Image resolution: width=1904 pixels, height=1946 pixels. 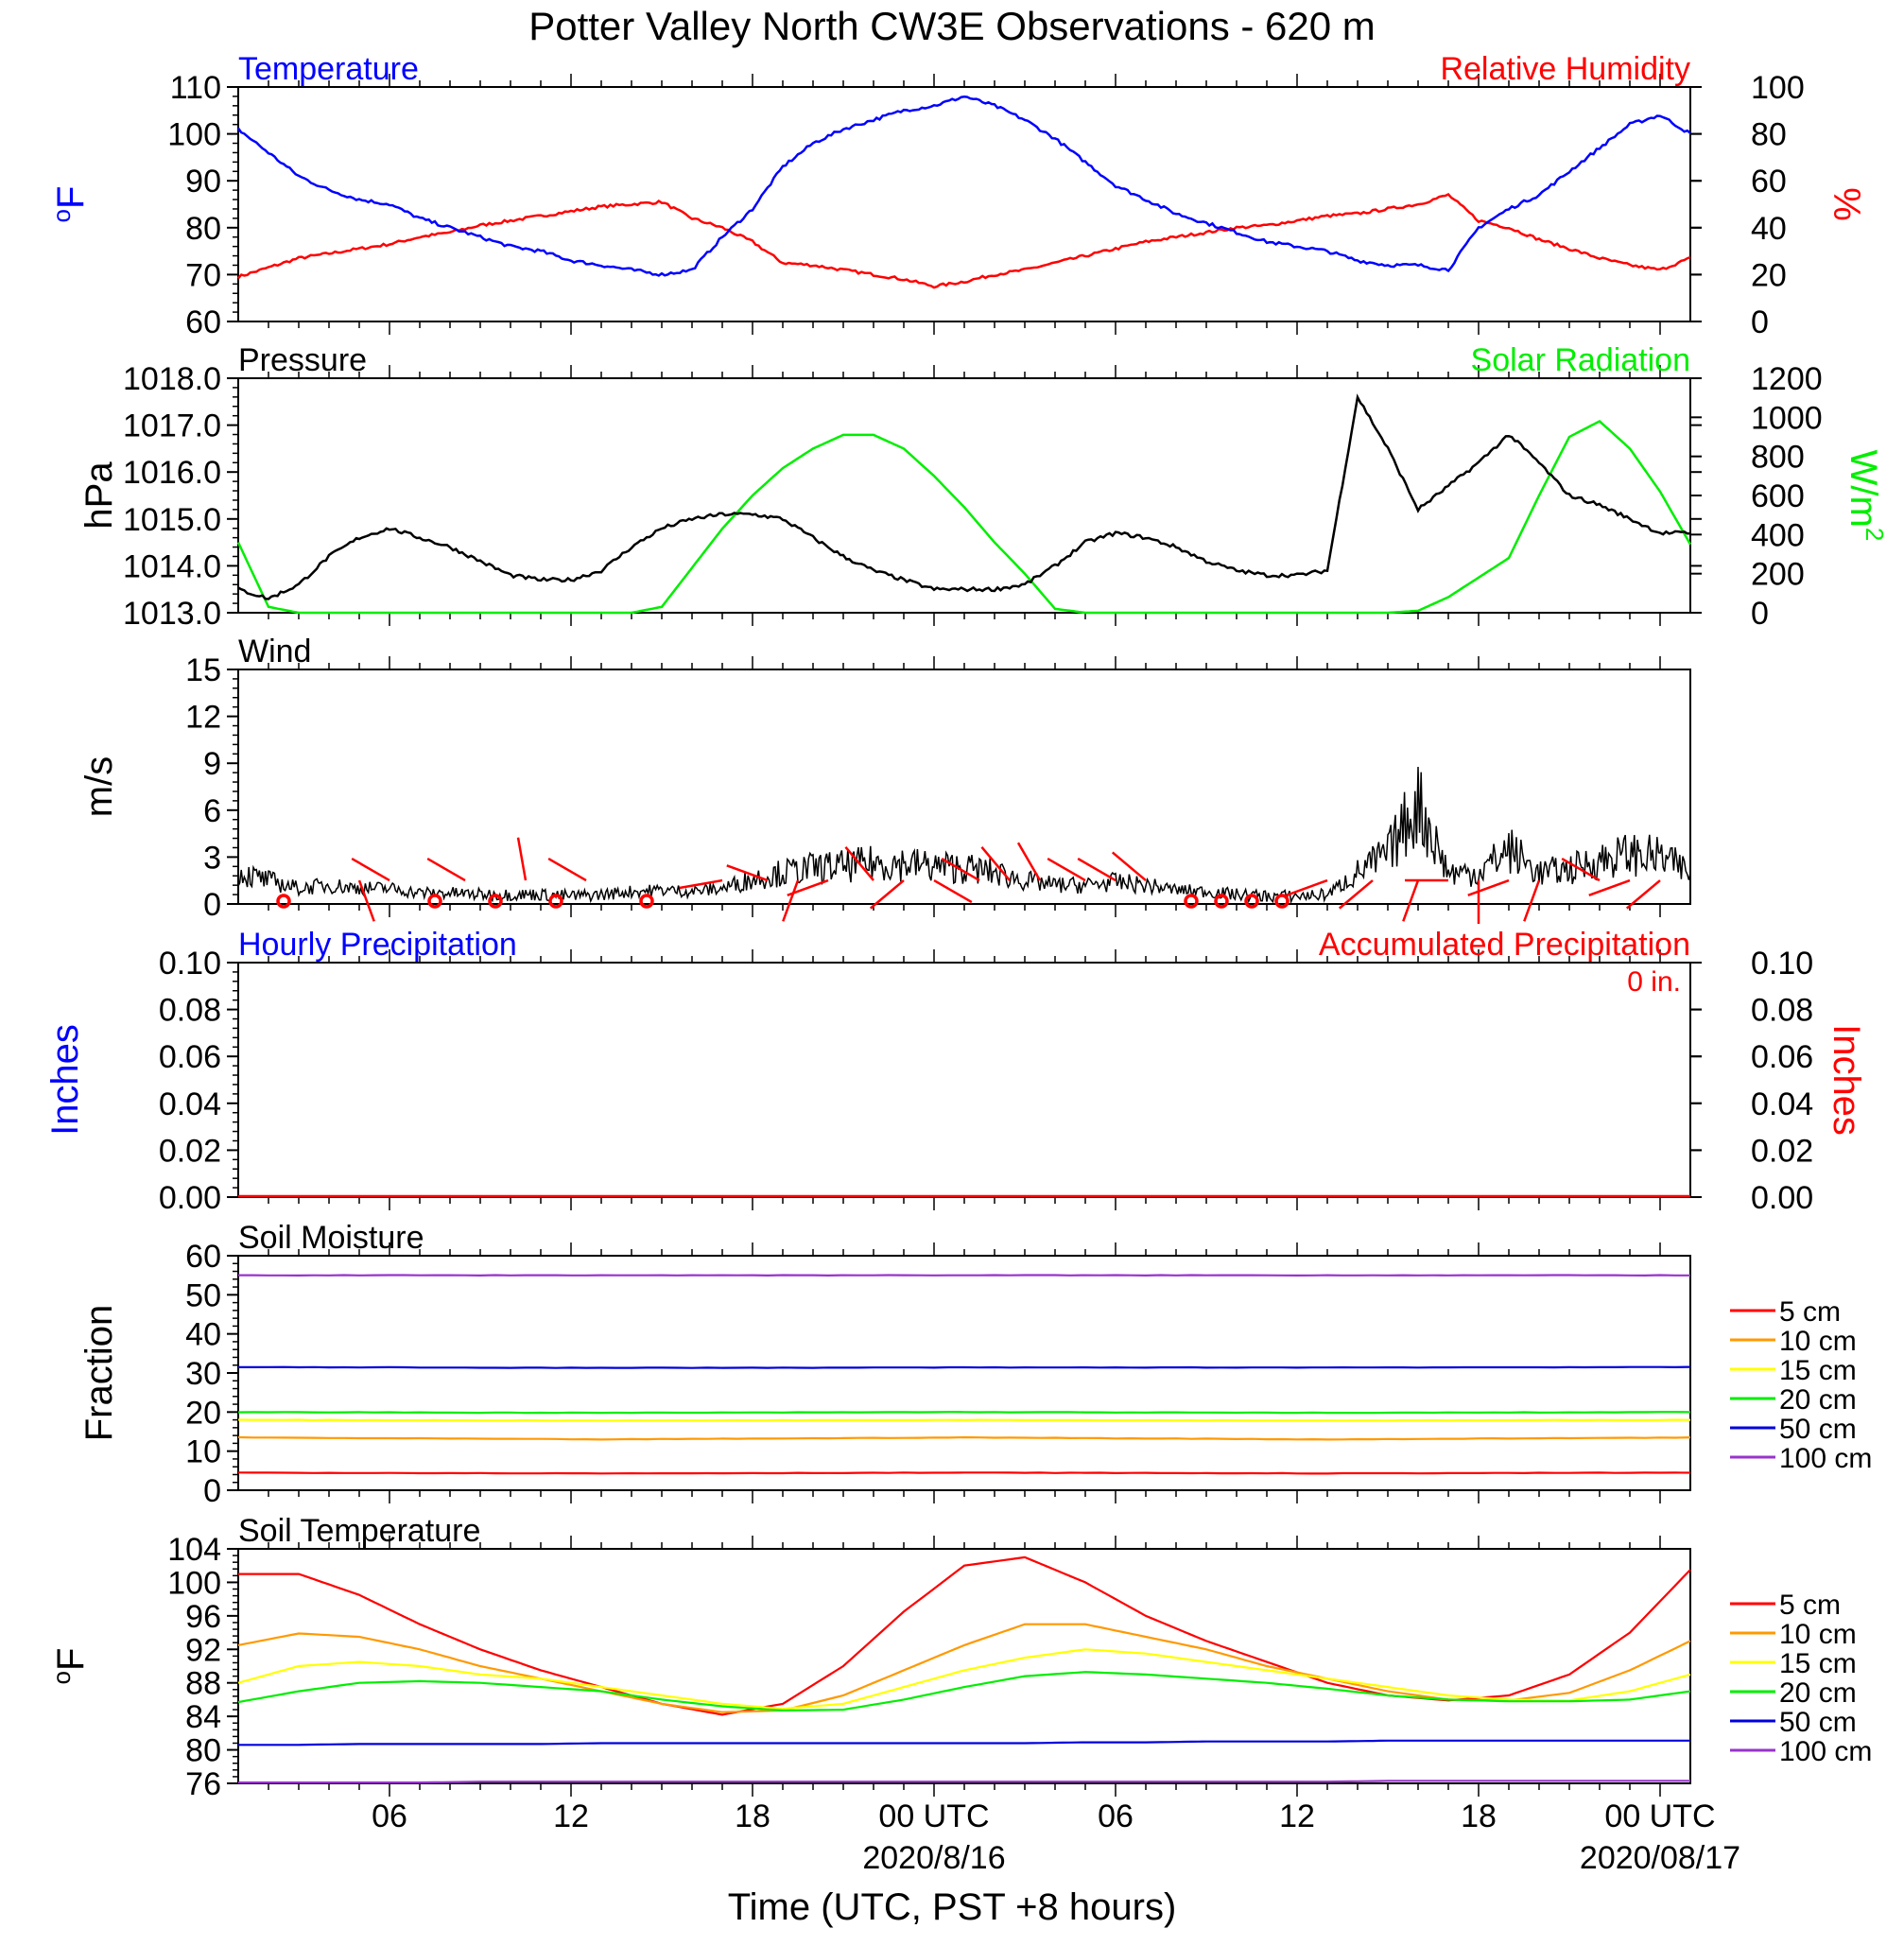 I want to click on y-tick-label-left: 10, so click(x=203, y=1452).